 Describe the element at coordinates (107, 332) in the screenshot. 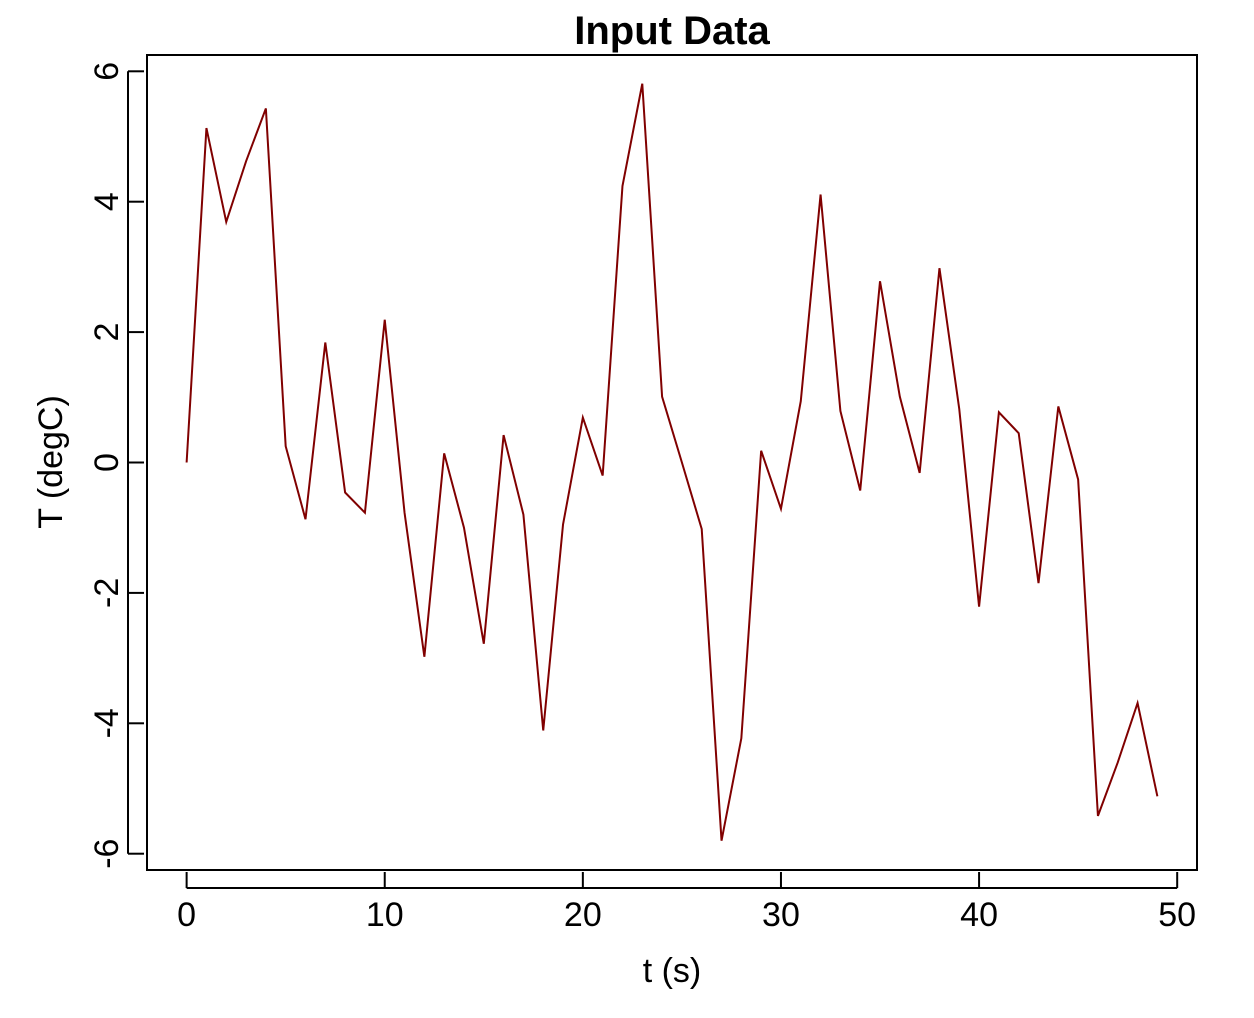

I see `y-tick-label: 2` at that location.